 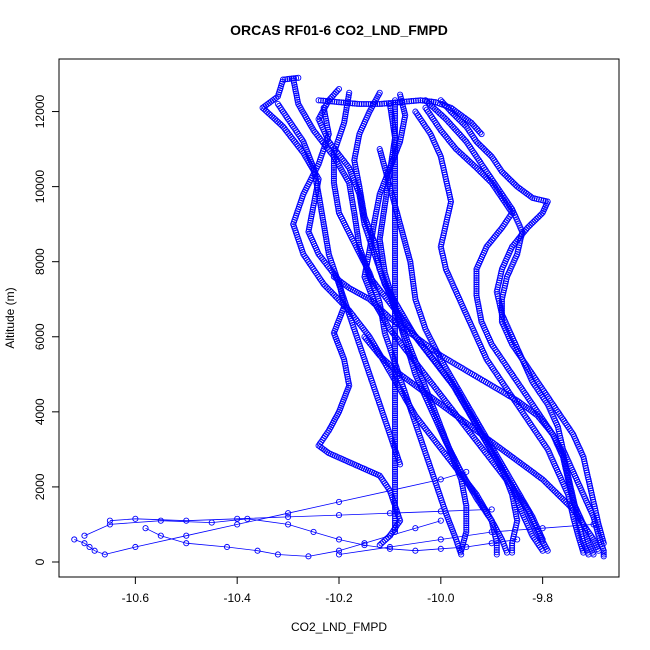 I want to click on chart-title: ORCAS RF01-6 CO2_LND_FMPD, so click(x=339, y=30).